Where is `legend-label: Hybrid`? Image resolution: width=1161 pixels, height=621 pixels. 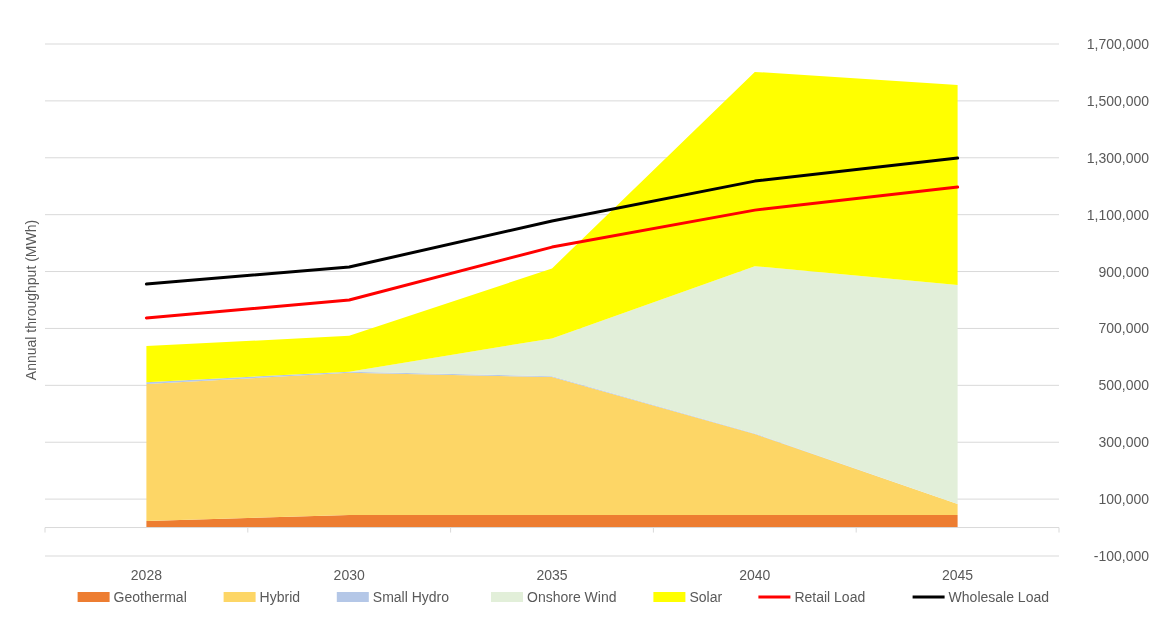 legend-label: Hybrid is located at coordinates (280, 597).